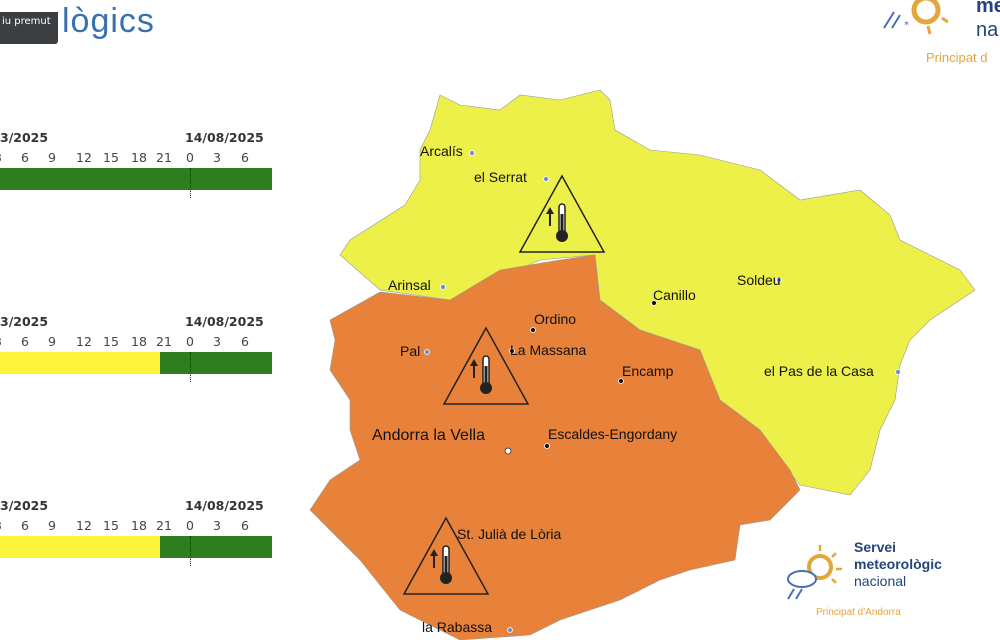  What do you see at coordinates (858, 612) in the screenshot?
I see `logo-text: Principat d'Andorra` at bounding box center [858, 612].